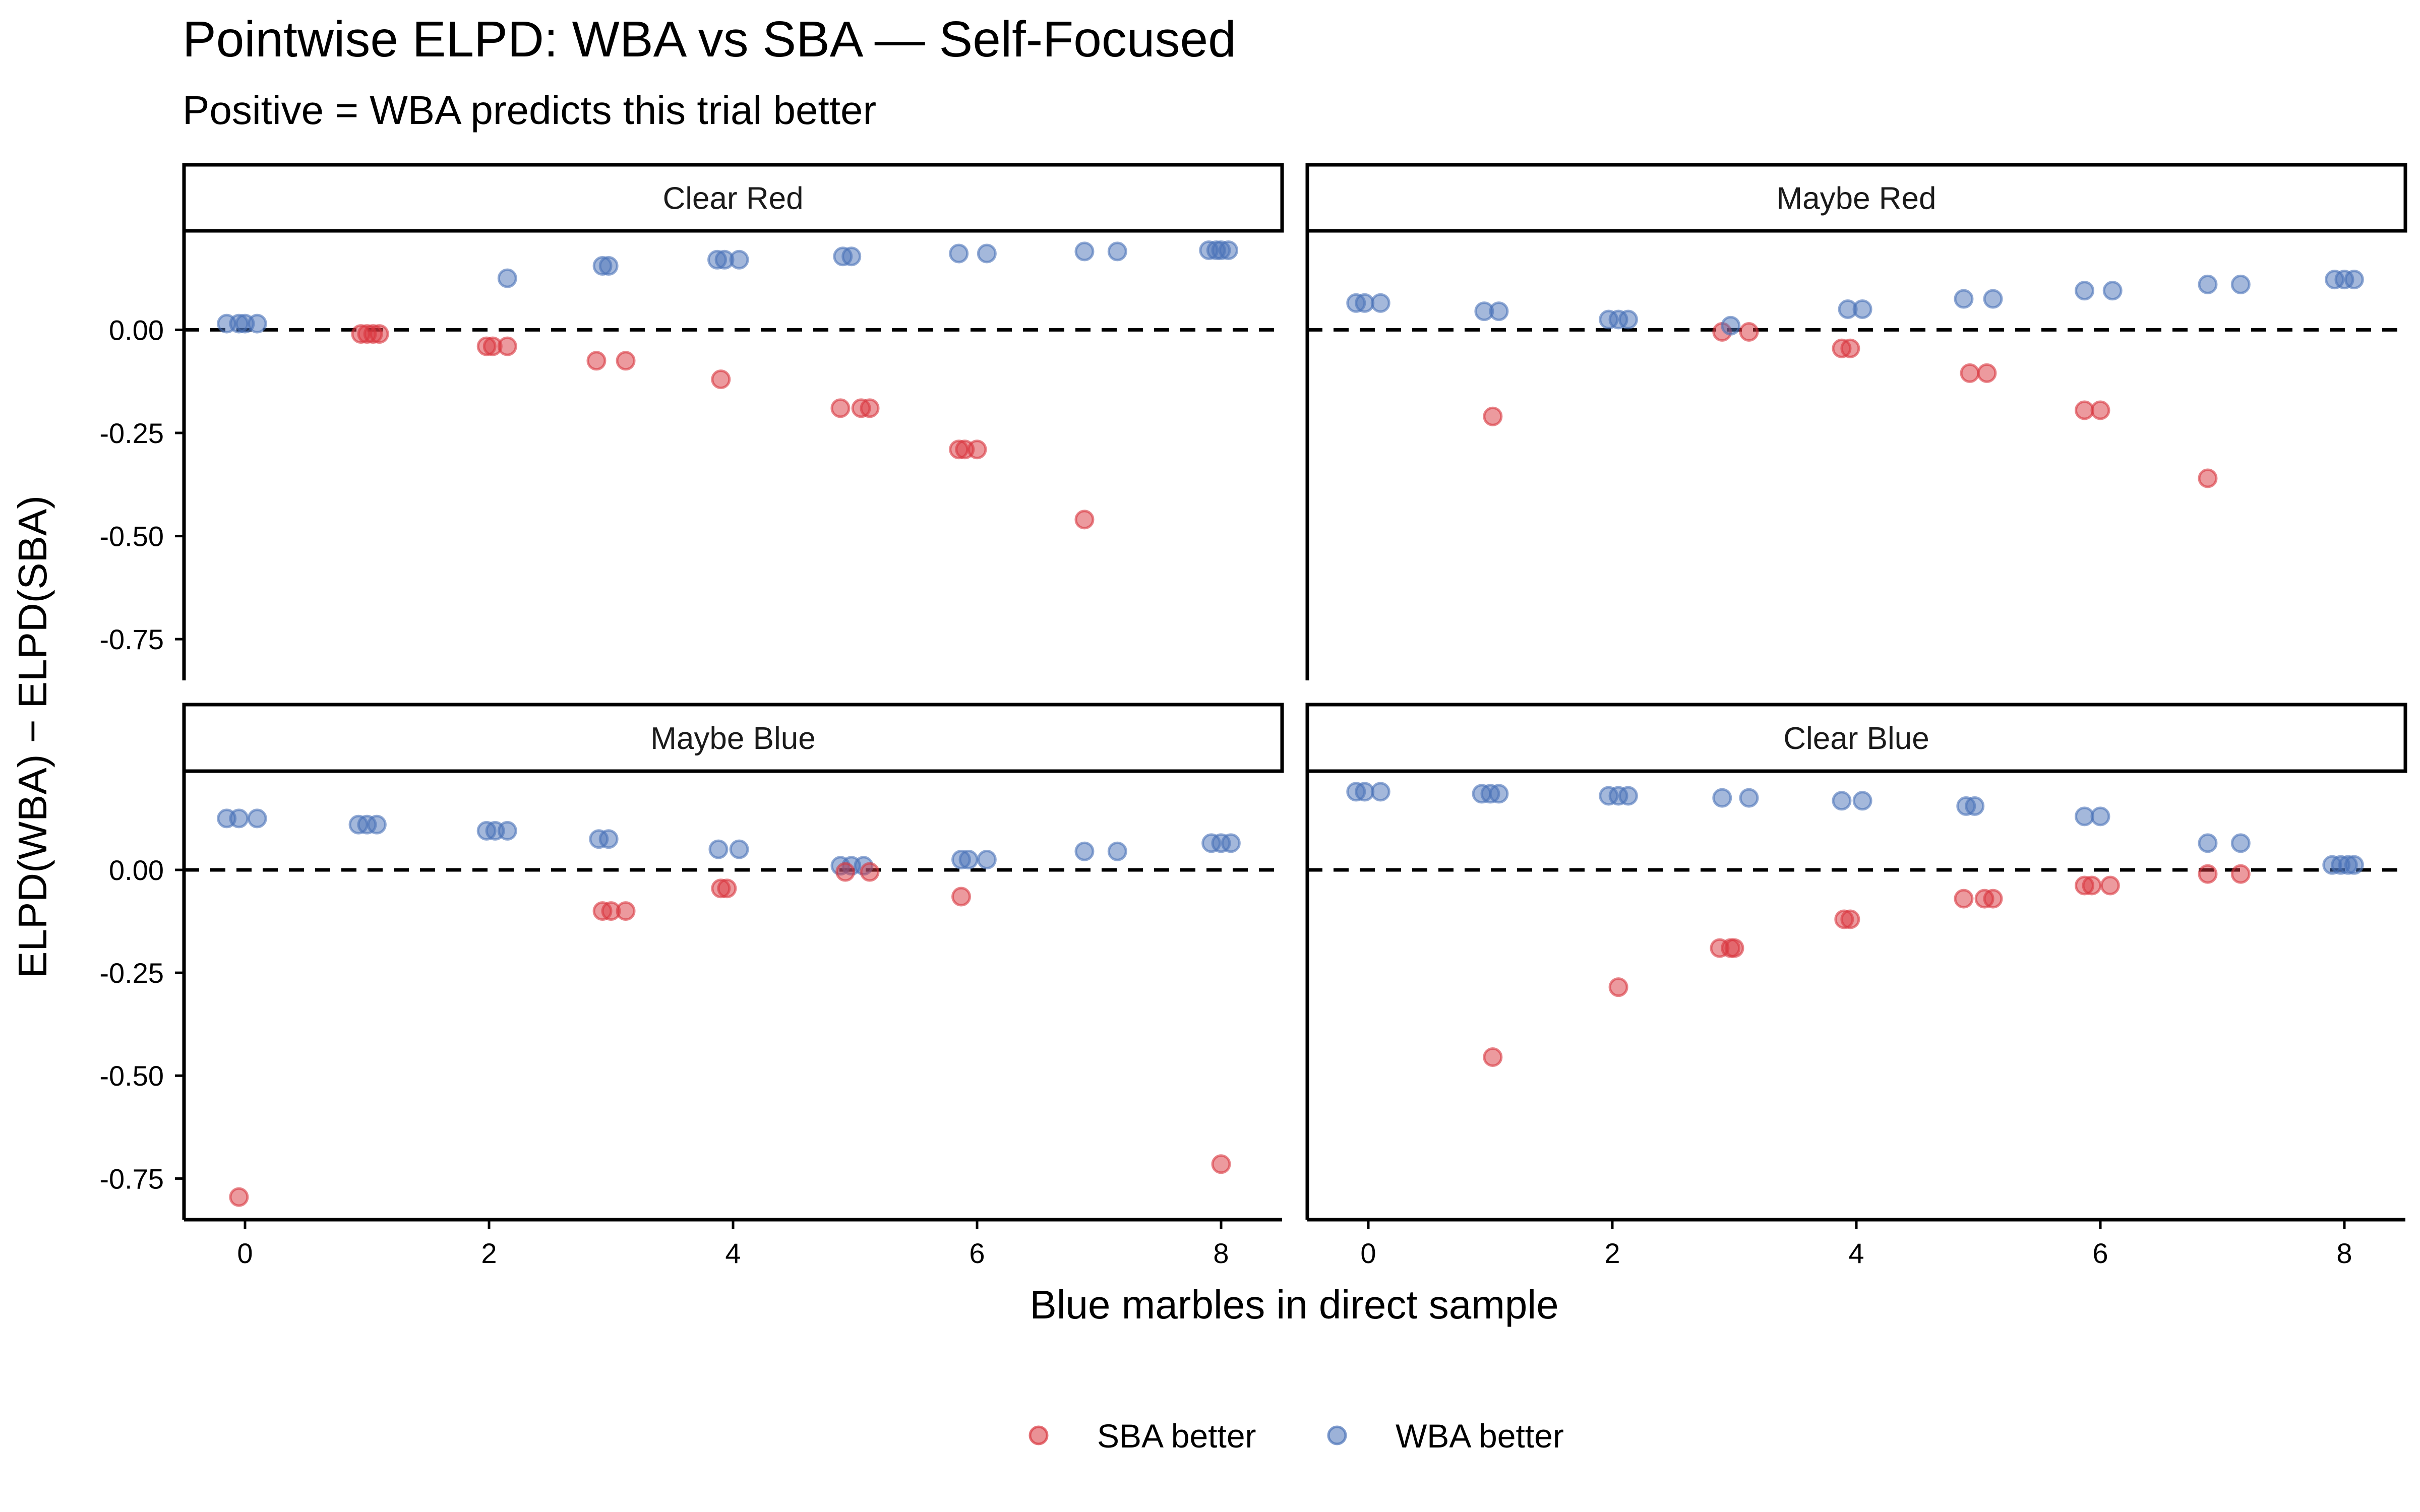 The image size is (2420, 1512). Describe the element at coordinates (1337, 1435) in the screenshot. I see `legend-key-wba` at that location.